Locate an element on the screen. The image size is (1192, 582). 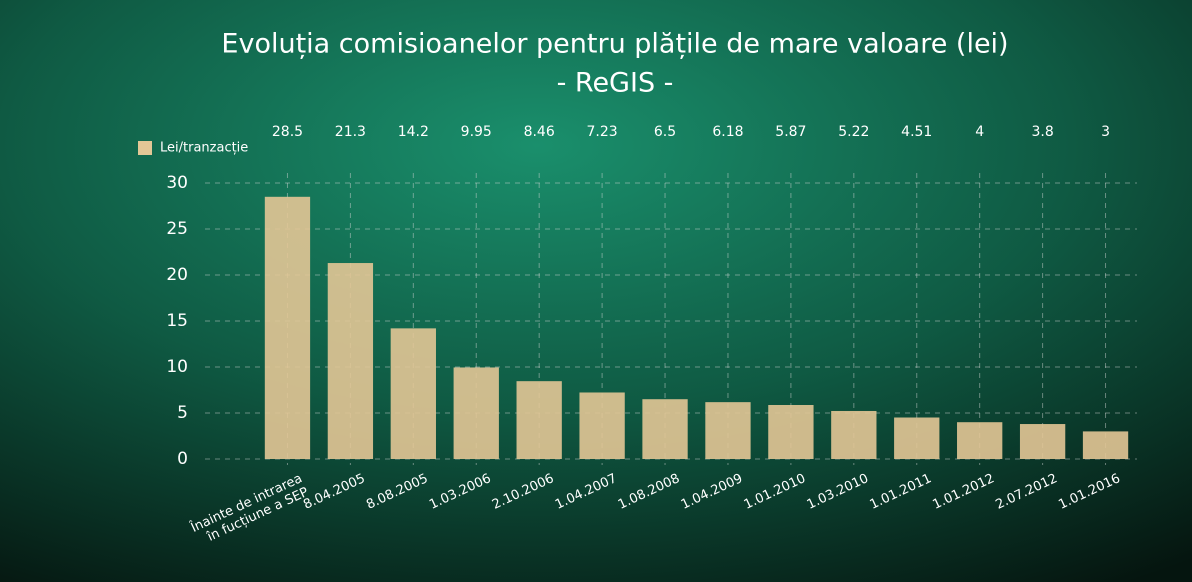
chart-subtitle: - ReGIS - is located at coordinates (615, 83).